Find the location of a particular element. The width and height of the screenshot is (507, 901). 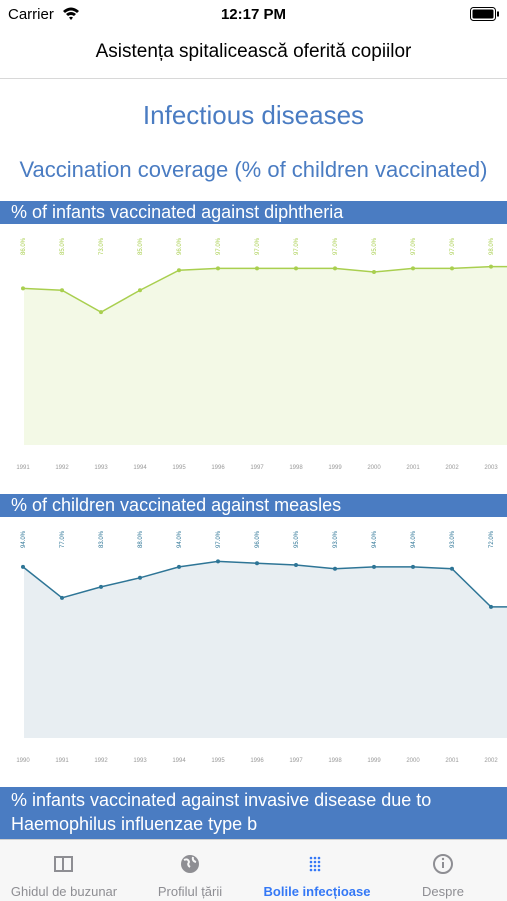

section-title: Infectious diseases is located at coordinates (253, 115).